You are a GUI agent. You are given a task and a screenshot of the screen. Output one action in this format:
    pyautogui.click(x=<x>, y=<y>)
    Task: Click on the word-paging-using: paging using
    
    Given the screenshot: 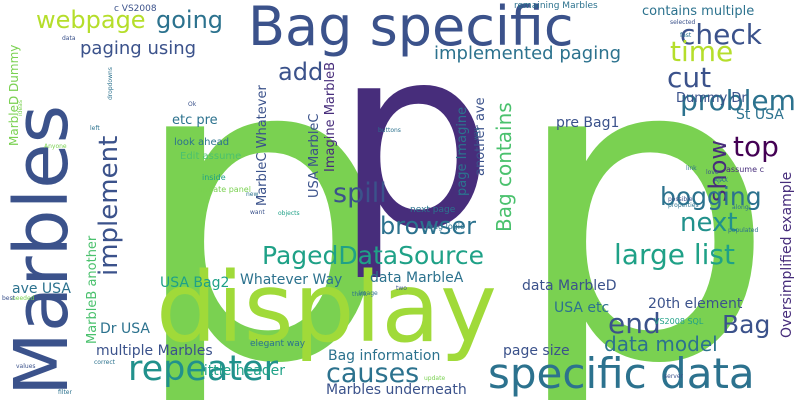 What is the action you would take?
    pyautogui.click(x=138, y=48)
    